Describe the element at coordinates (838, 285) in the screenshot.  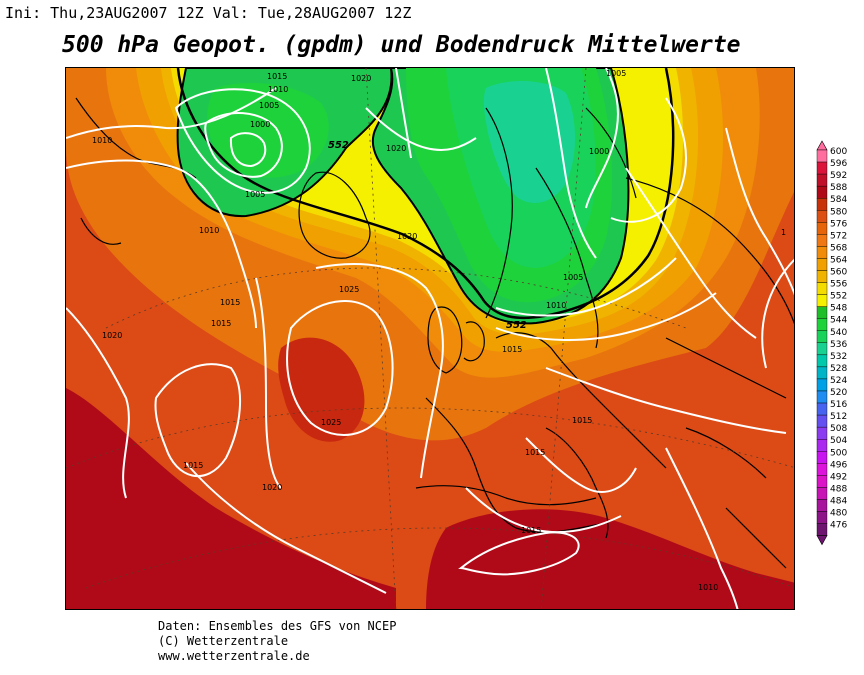
I see `legend-value-label: 556` at that location.